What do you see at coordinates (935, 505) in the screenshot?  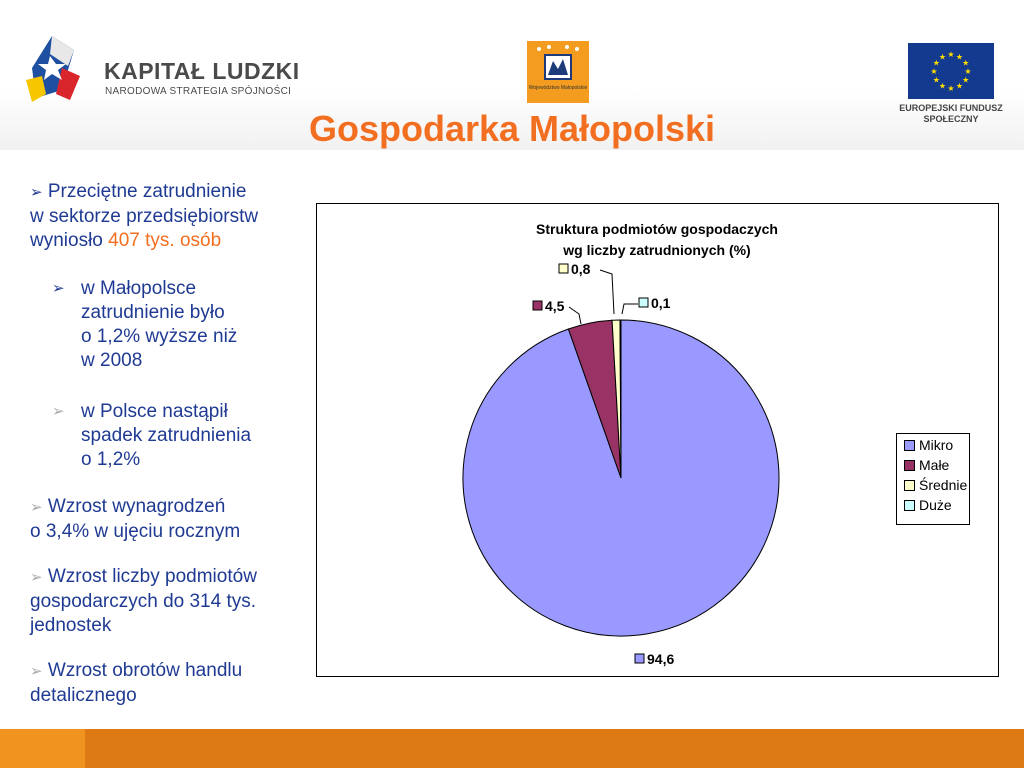 I see `legend-label: Duże` at bounding box center [935, 505].